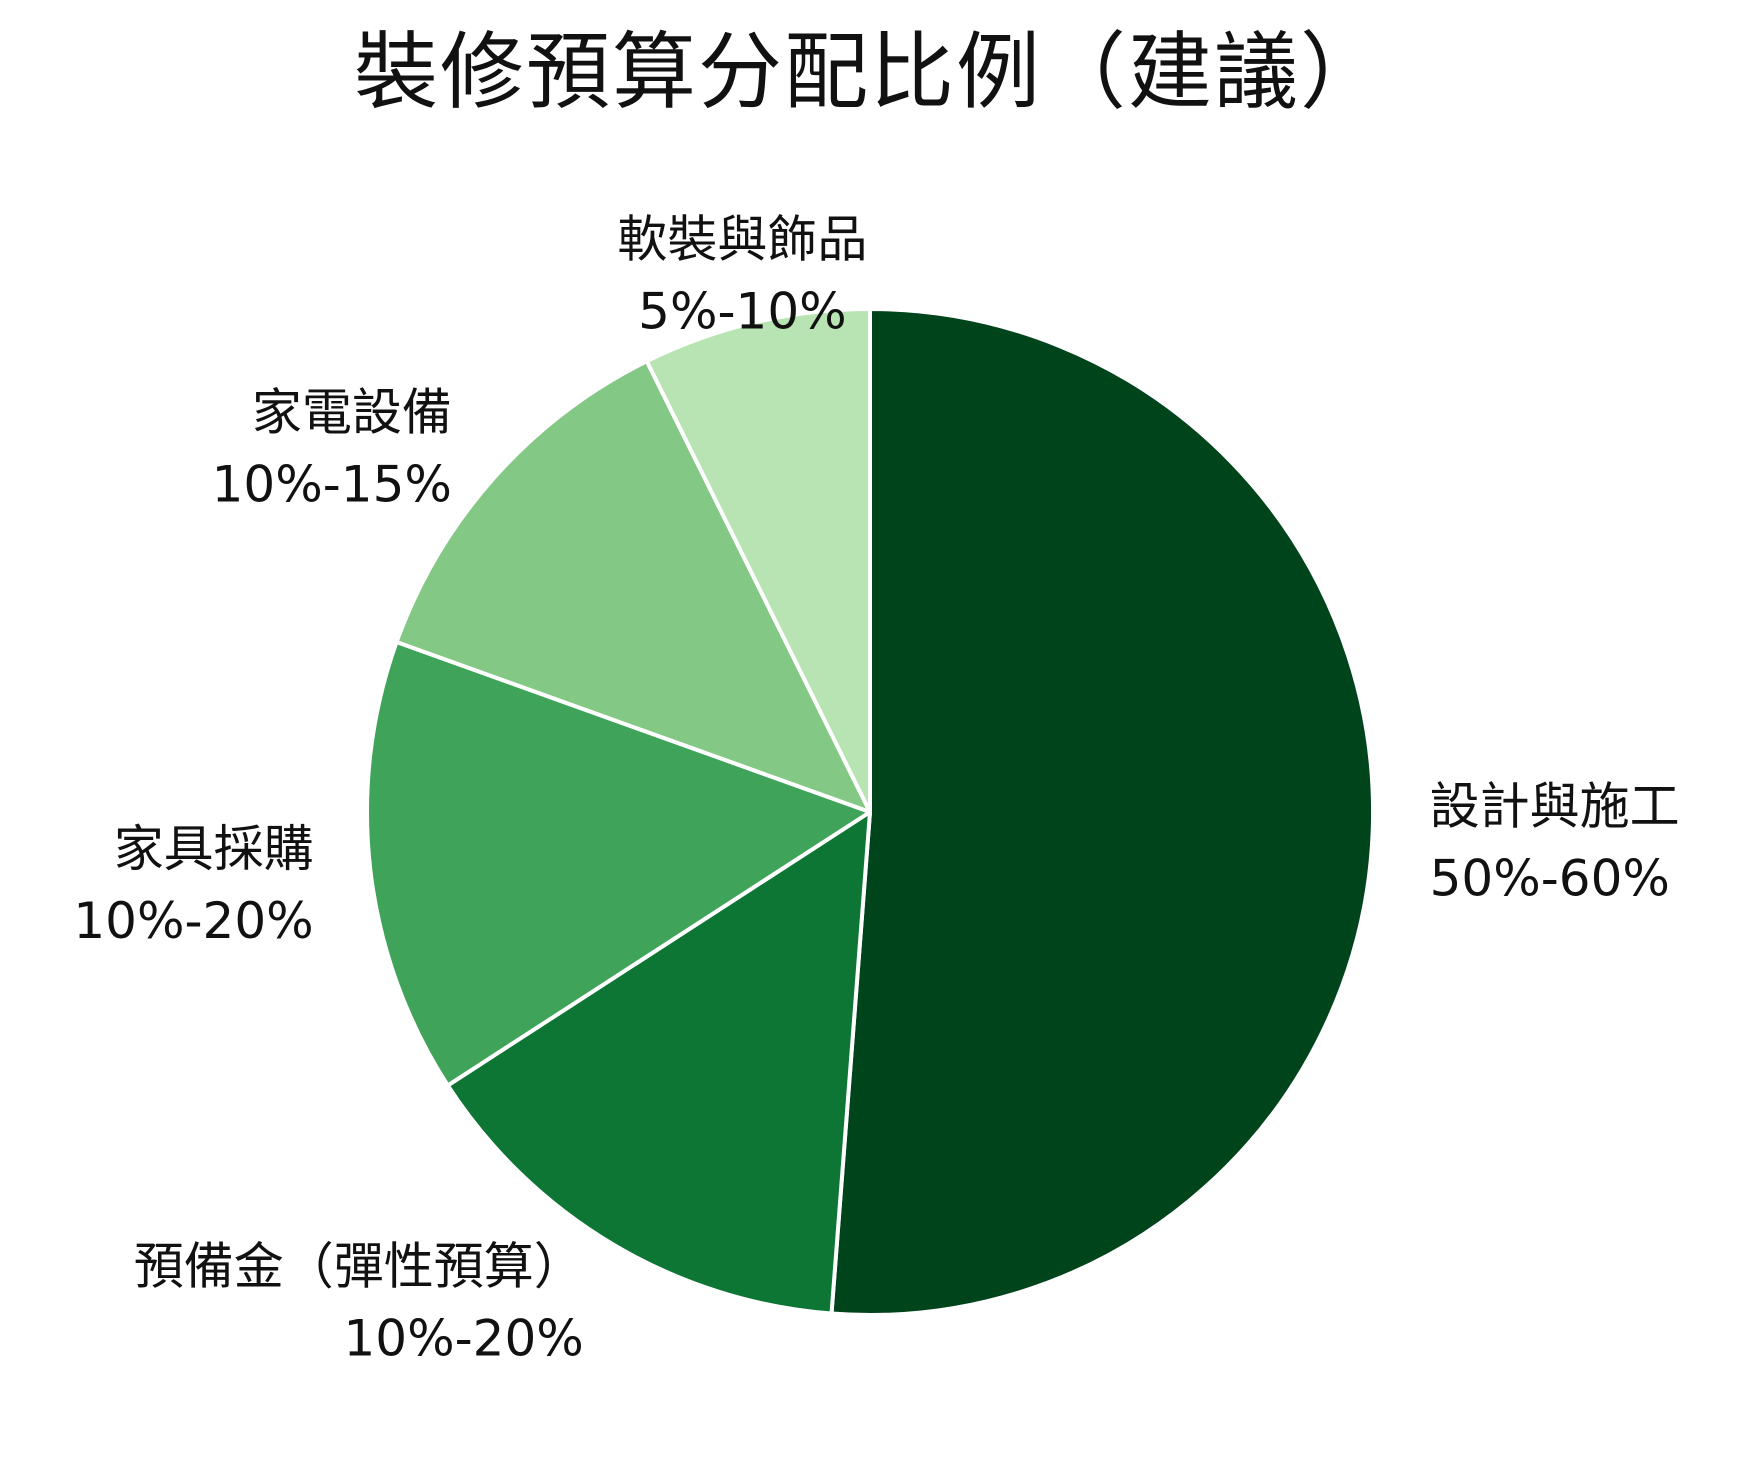  I want to click on pie-label-name: 預備金（彈性預算）, so click(359, 1266).